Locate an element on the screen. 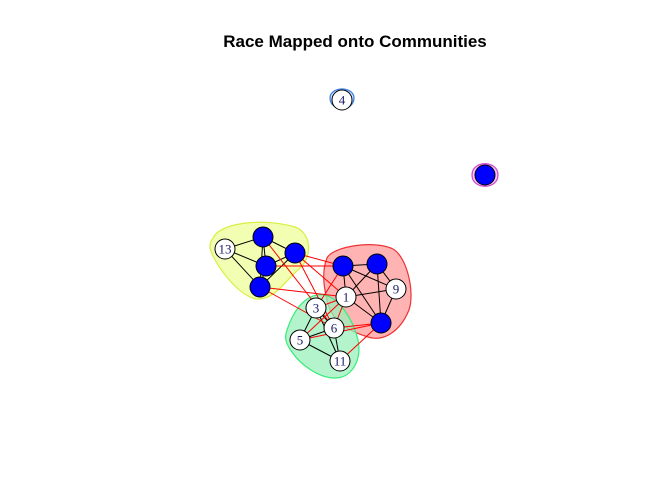 Image resolution: width=672 pixels, height=480 pixels. edge-between-n16-n6 is located at coordinates (314, 290).